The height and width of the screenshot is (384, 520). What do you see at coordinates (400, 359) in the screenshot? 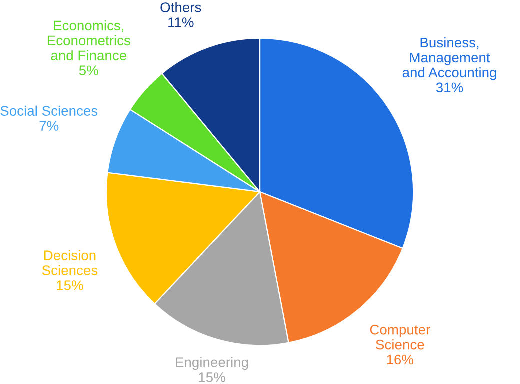
I see `data-label: 16%` at bounding box center [400, 359].